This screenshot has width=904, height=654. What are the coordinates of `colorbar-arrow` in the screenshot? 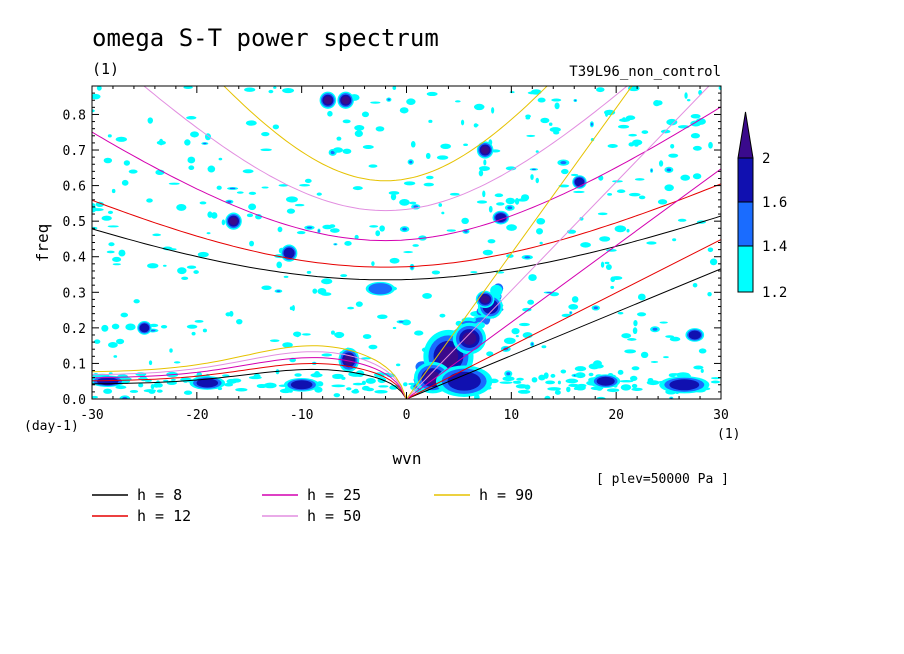 It's located at (745, 135).